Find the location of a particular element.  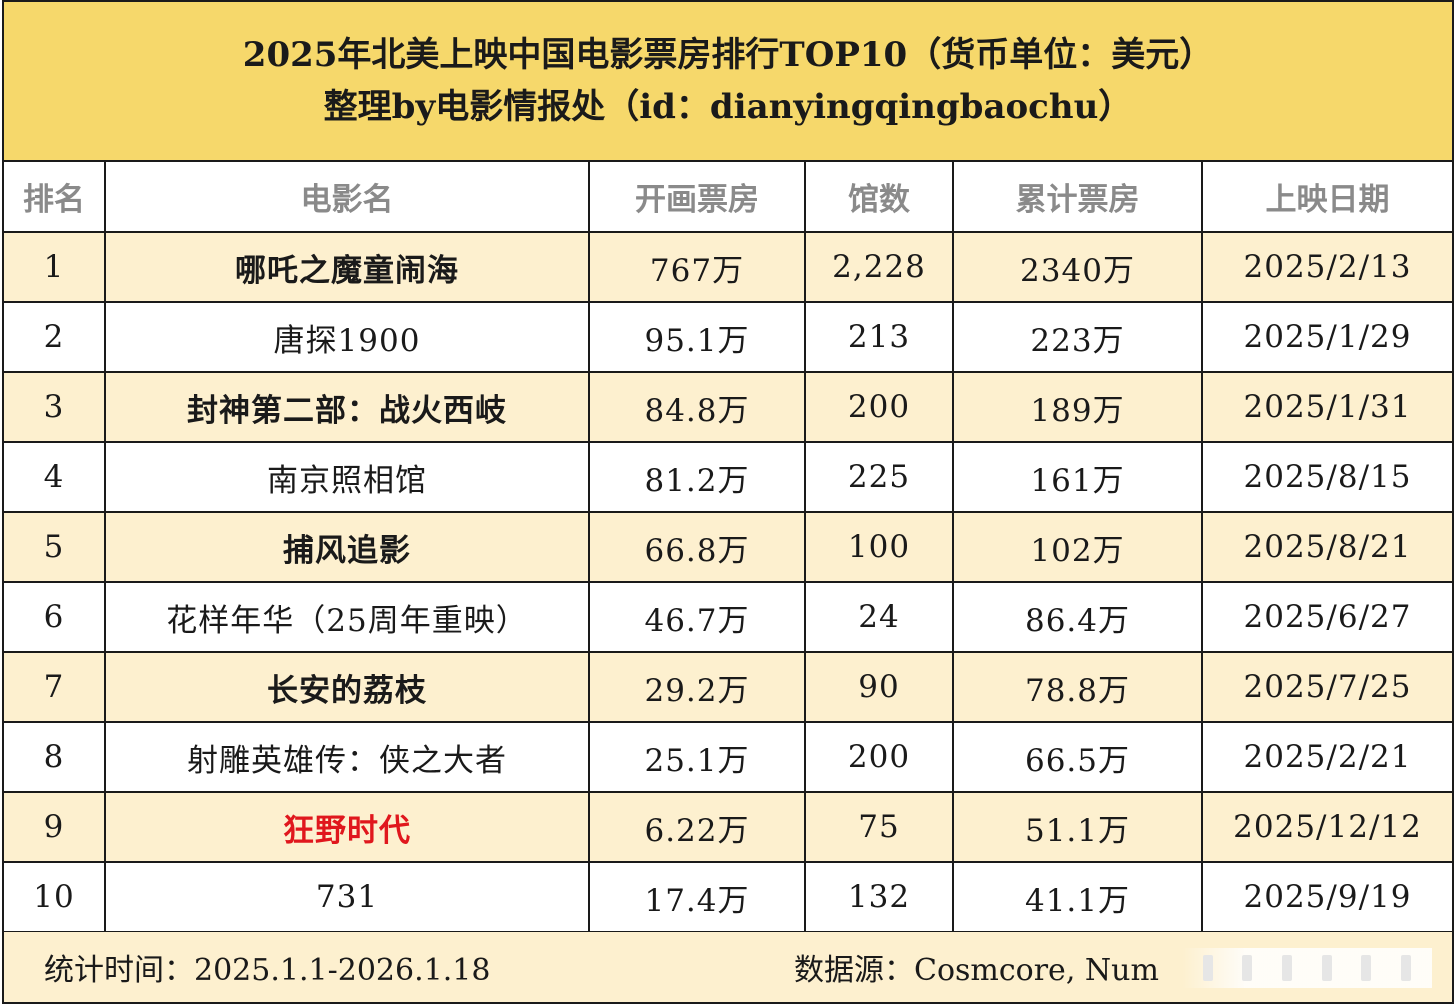

opening-cell: 84.8万 is located at coordinates (697, 407).